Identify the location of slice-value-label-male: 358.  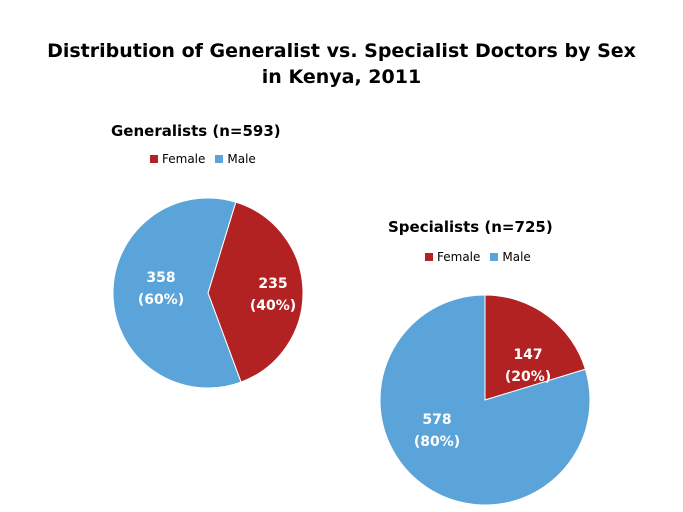
(160, 278).